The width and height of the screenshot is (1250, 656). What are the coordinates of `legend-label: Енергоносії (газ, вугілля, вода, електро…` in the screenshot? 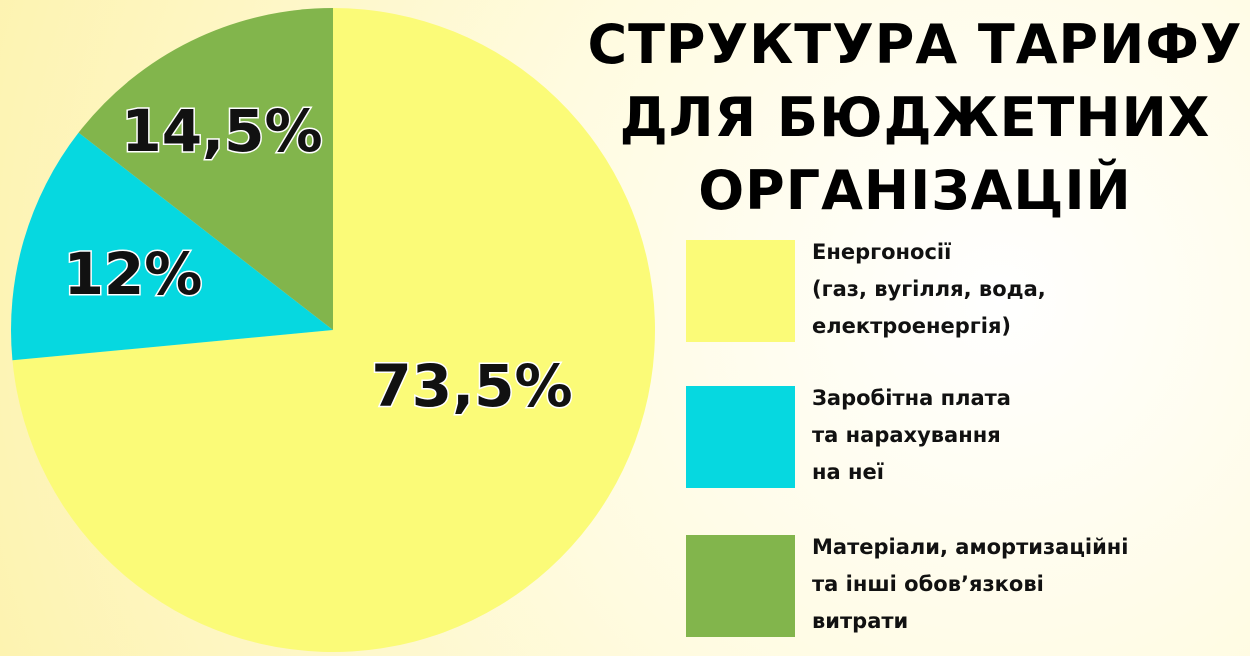 It's located at (929, 289).